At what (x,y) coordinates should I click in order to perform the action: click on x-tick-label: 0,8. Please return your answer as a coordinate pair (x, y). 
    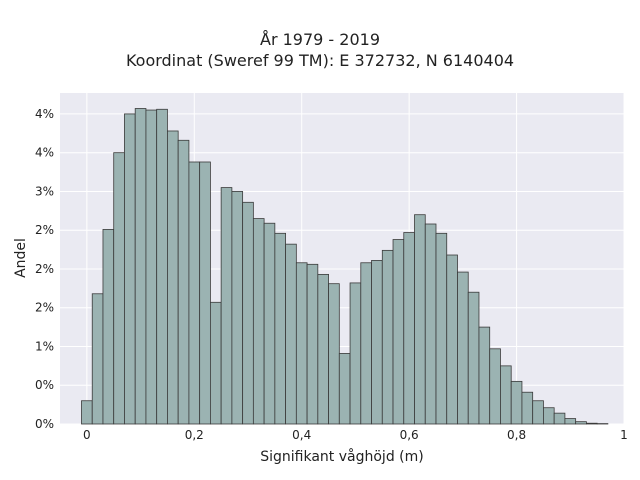
    Looking at the image, I should click on (516, 435).